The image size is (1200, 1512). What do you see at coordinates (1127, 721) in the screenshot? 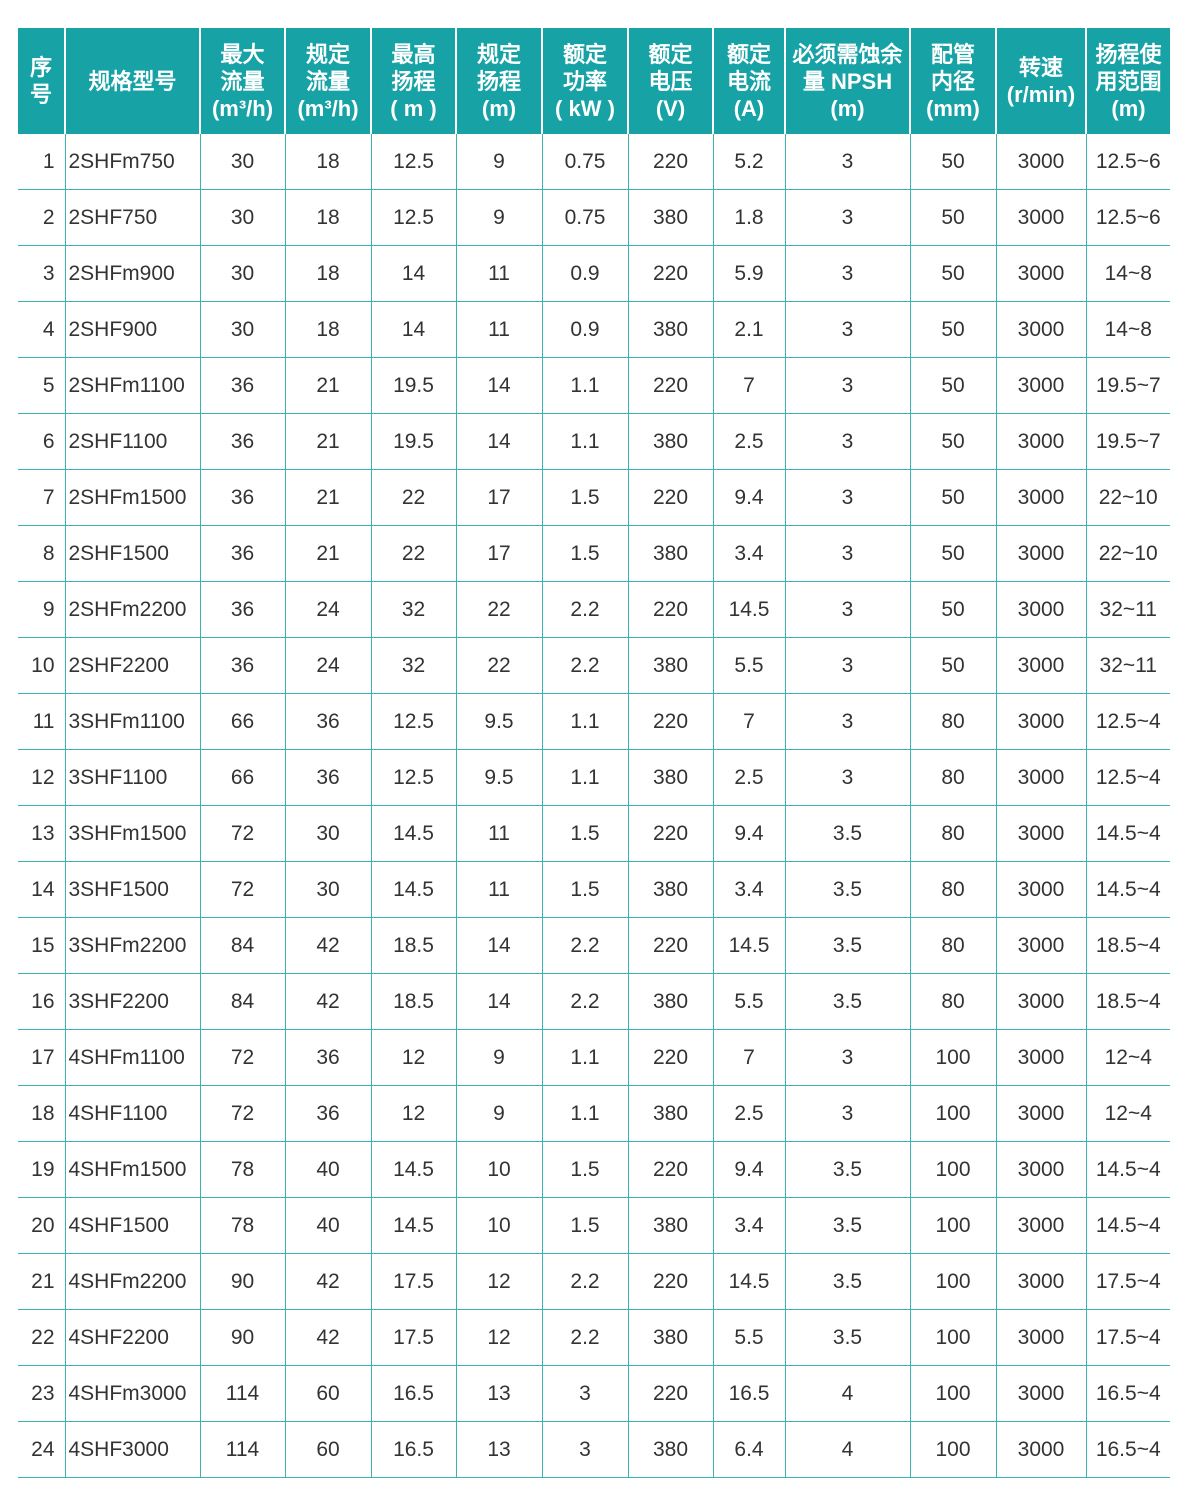
I see `value-cell: 12.5~4` at bounding box center [1127, 721].